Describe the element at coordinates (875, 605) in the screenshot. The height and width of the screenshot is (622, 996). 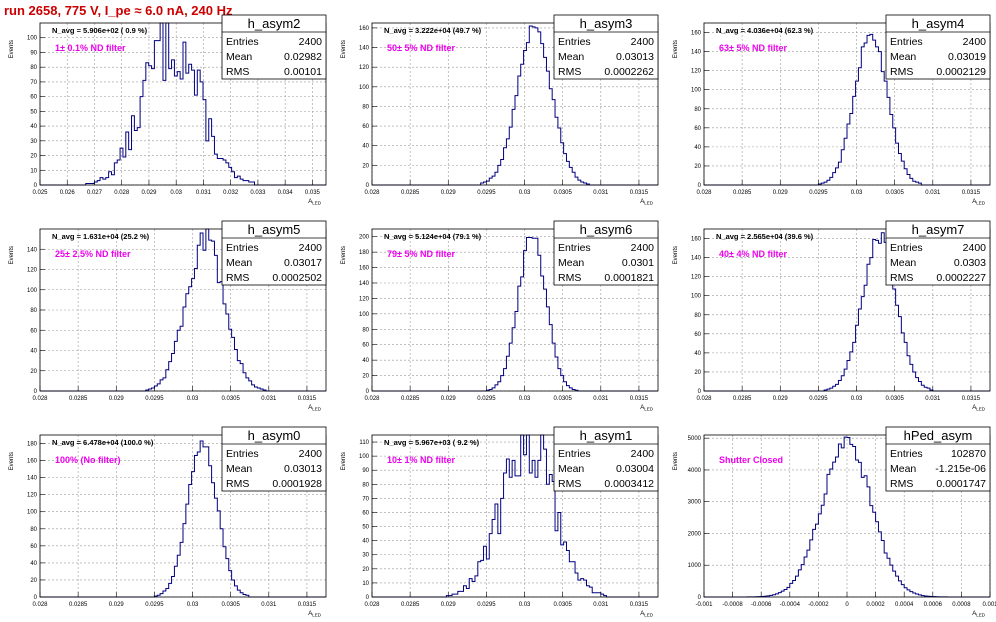
I see `x-tick-label: 0.0002` at that location.